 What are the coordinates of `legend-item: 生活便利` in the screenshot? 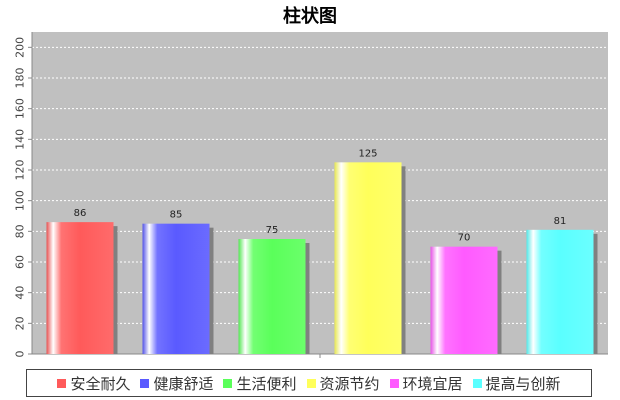 It's located at (260, 383).